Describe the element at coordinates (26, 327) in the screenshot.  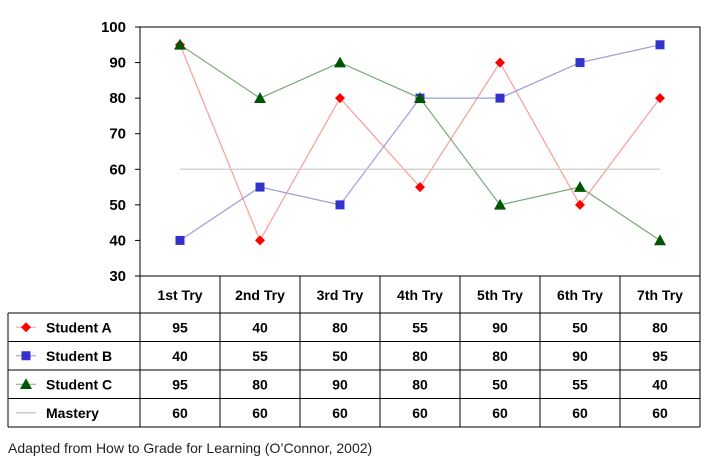
I see `student-a-legend-key` at that location.